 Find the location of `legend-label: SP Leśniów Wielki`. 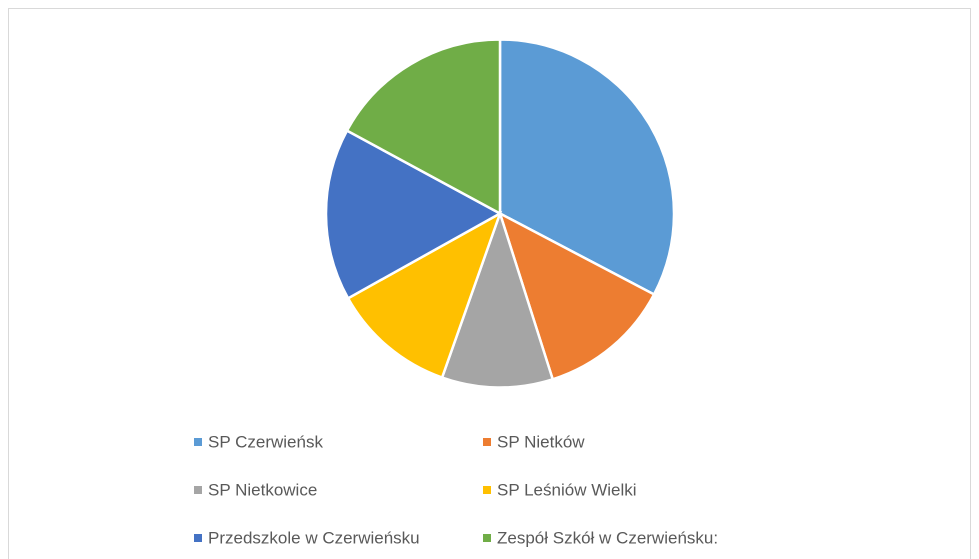

legend-label: SP Leśniów Wielki is located at coordinates (567, 489).